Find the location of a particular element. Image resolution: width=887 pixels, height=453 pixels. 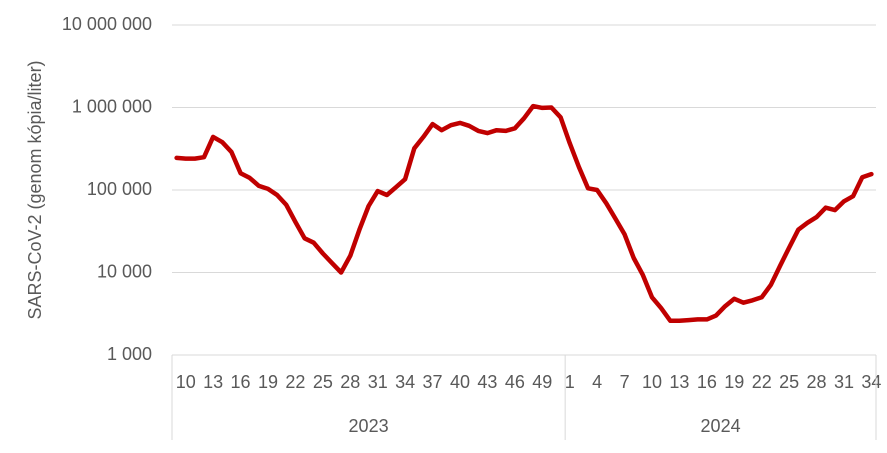

x-tick-label: 40 is located at coordinates (460, 382).